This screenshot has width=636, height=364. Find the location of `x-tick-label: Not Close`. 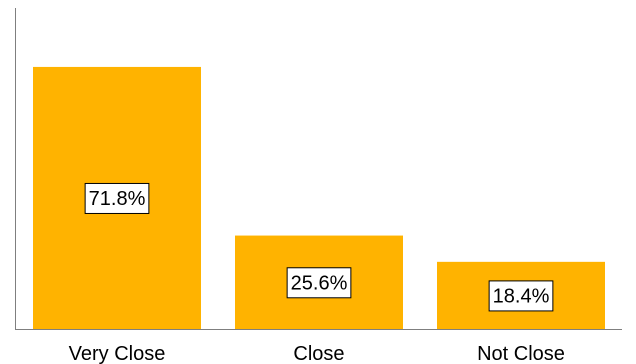

x-tick-label: Not Close is located at coordinates (521, 353).